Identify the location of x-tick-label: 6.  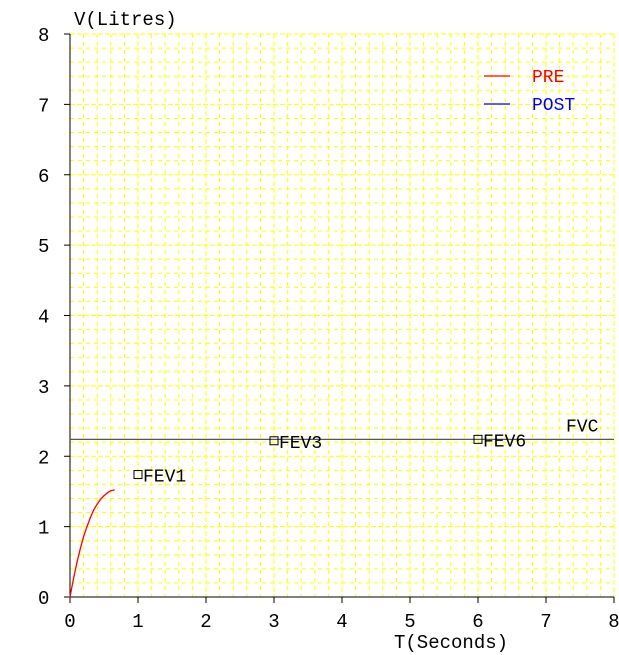
(477, 622).